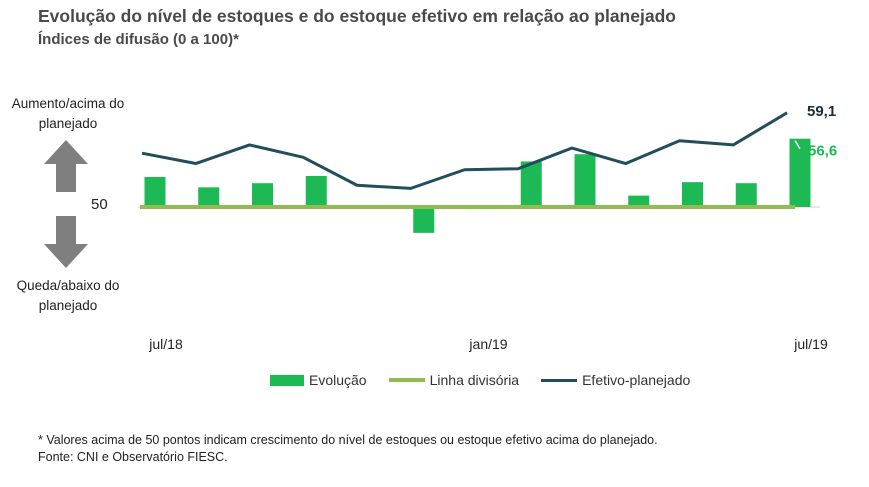  I want to click on bar-mar/19, so click(585, 180).